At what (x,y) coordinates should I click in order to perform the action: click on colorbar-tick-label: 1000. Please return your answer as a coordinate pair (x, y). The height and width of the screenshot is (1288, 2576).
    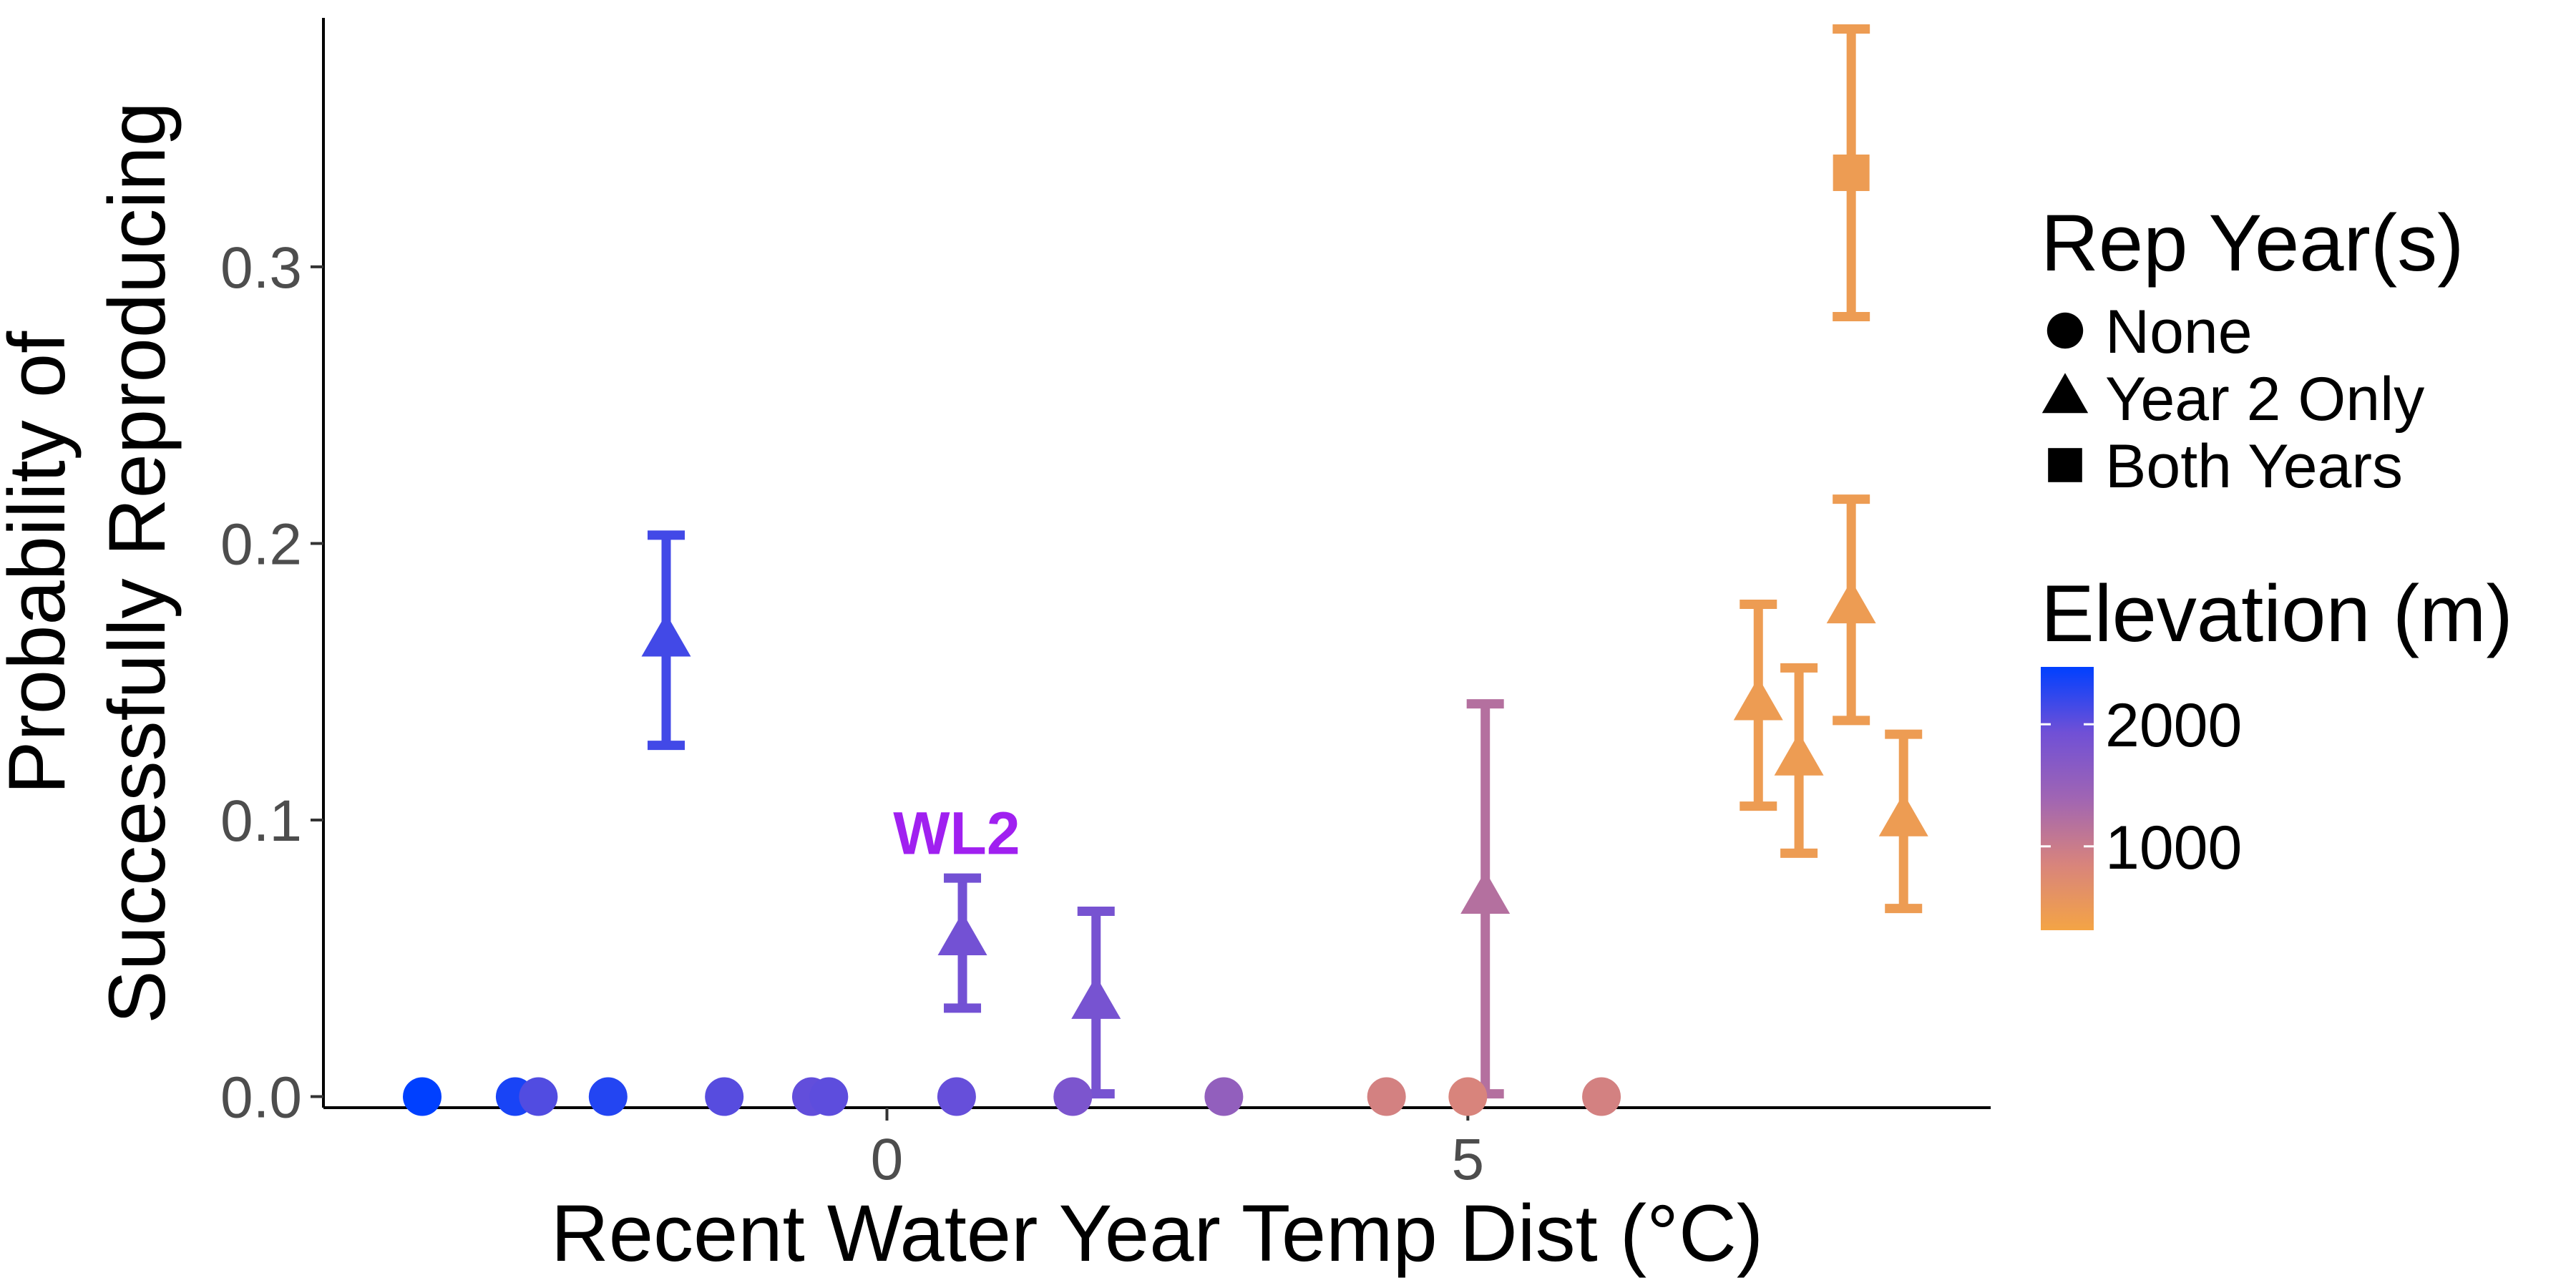
    Looking at the image, I should click on (2173, 848).